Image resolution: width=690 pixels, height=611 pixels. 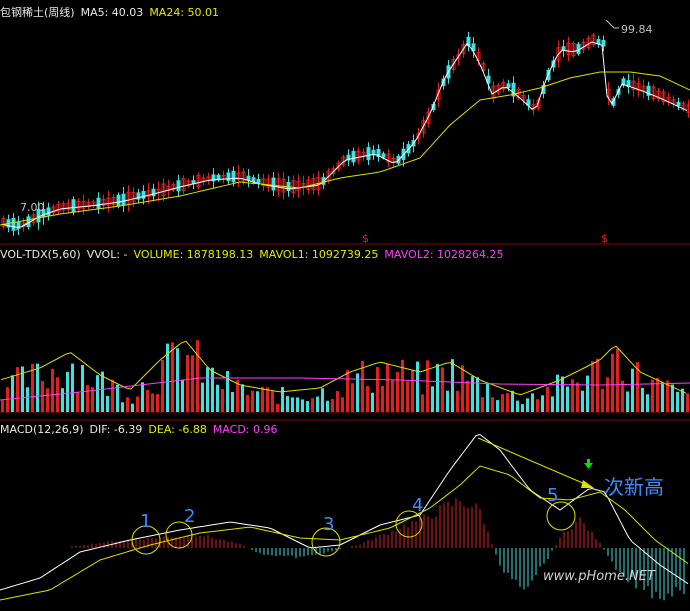 What do you see at coordinates (193, 254) in the screenshot?
I see `volume-label: VOLUME: 1878198.13` at bounding box center [193, 254].